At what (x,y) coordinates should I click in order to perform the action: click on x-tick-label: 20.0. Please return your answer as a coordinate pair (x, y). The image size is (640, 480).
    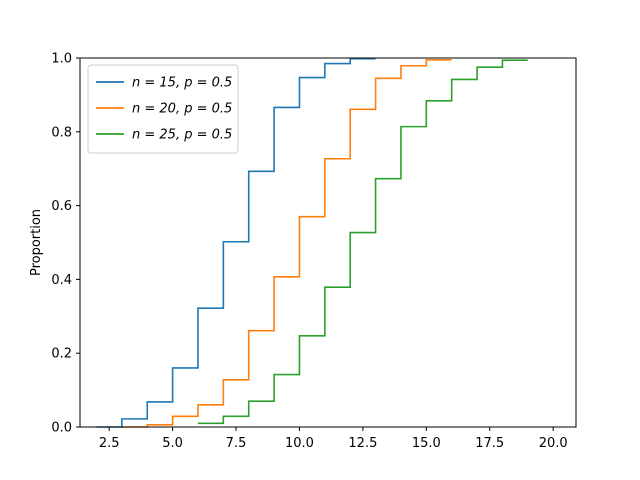
    Looking at the image, I should click on (553, 443).